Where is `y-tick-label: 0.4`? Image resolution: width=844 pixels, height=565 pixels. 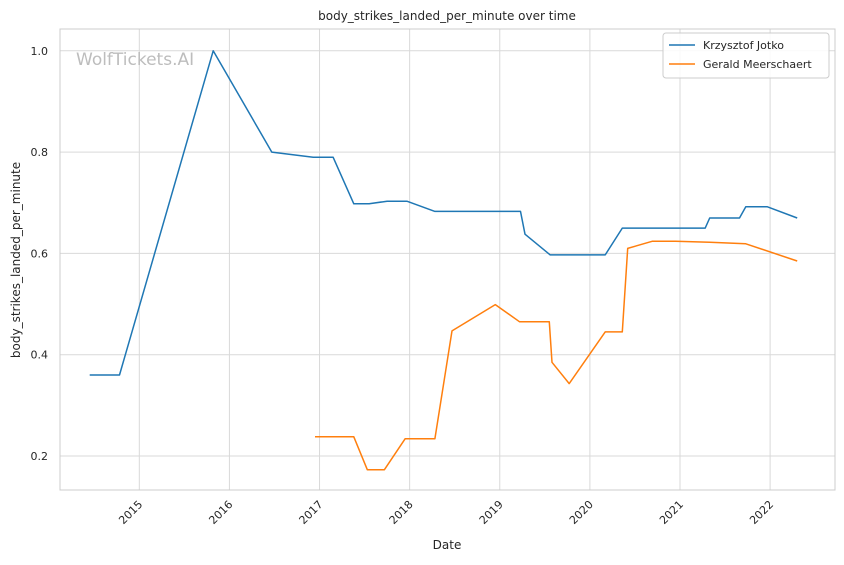 y-tick-label: 0.4 is located at coordinates (40, 355).